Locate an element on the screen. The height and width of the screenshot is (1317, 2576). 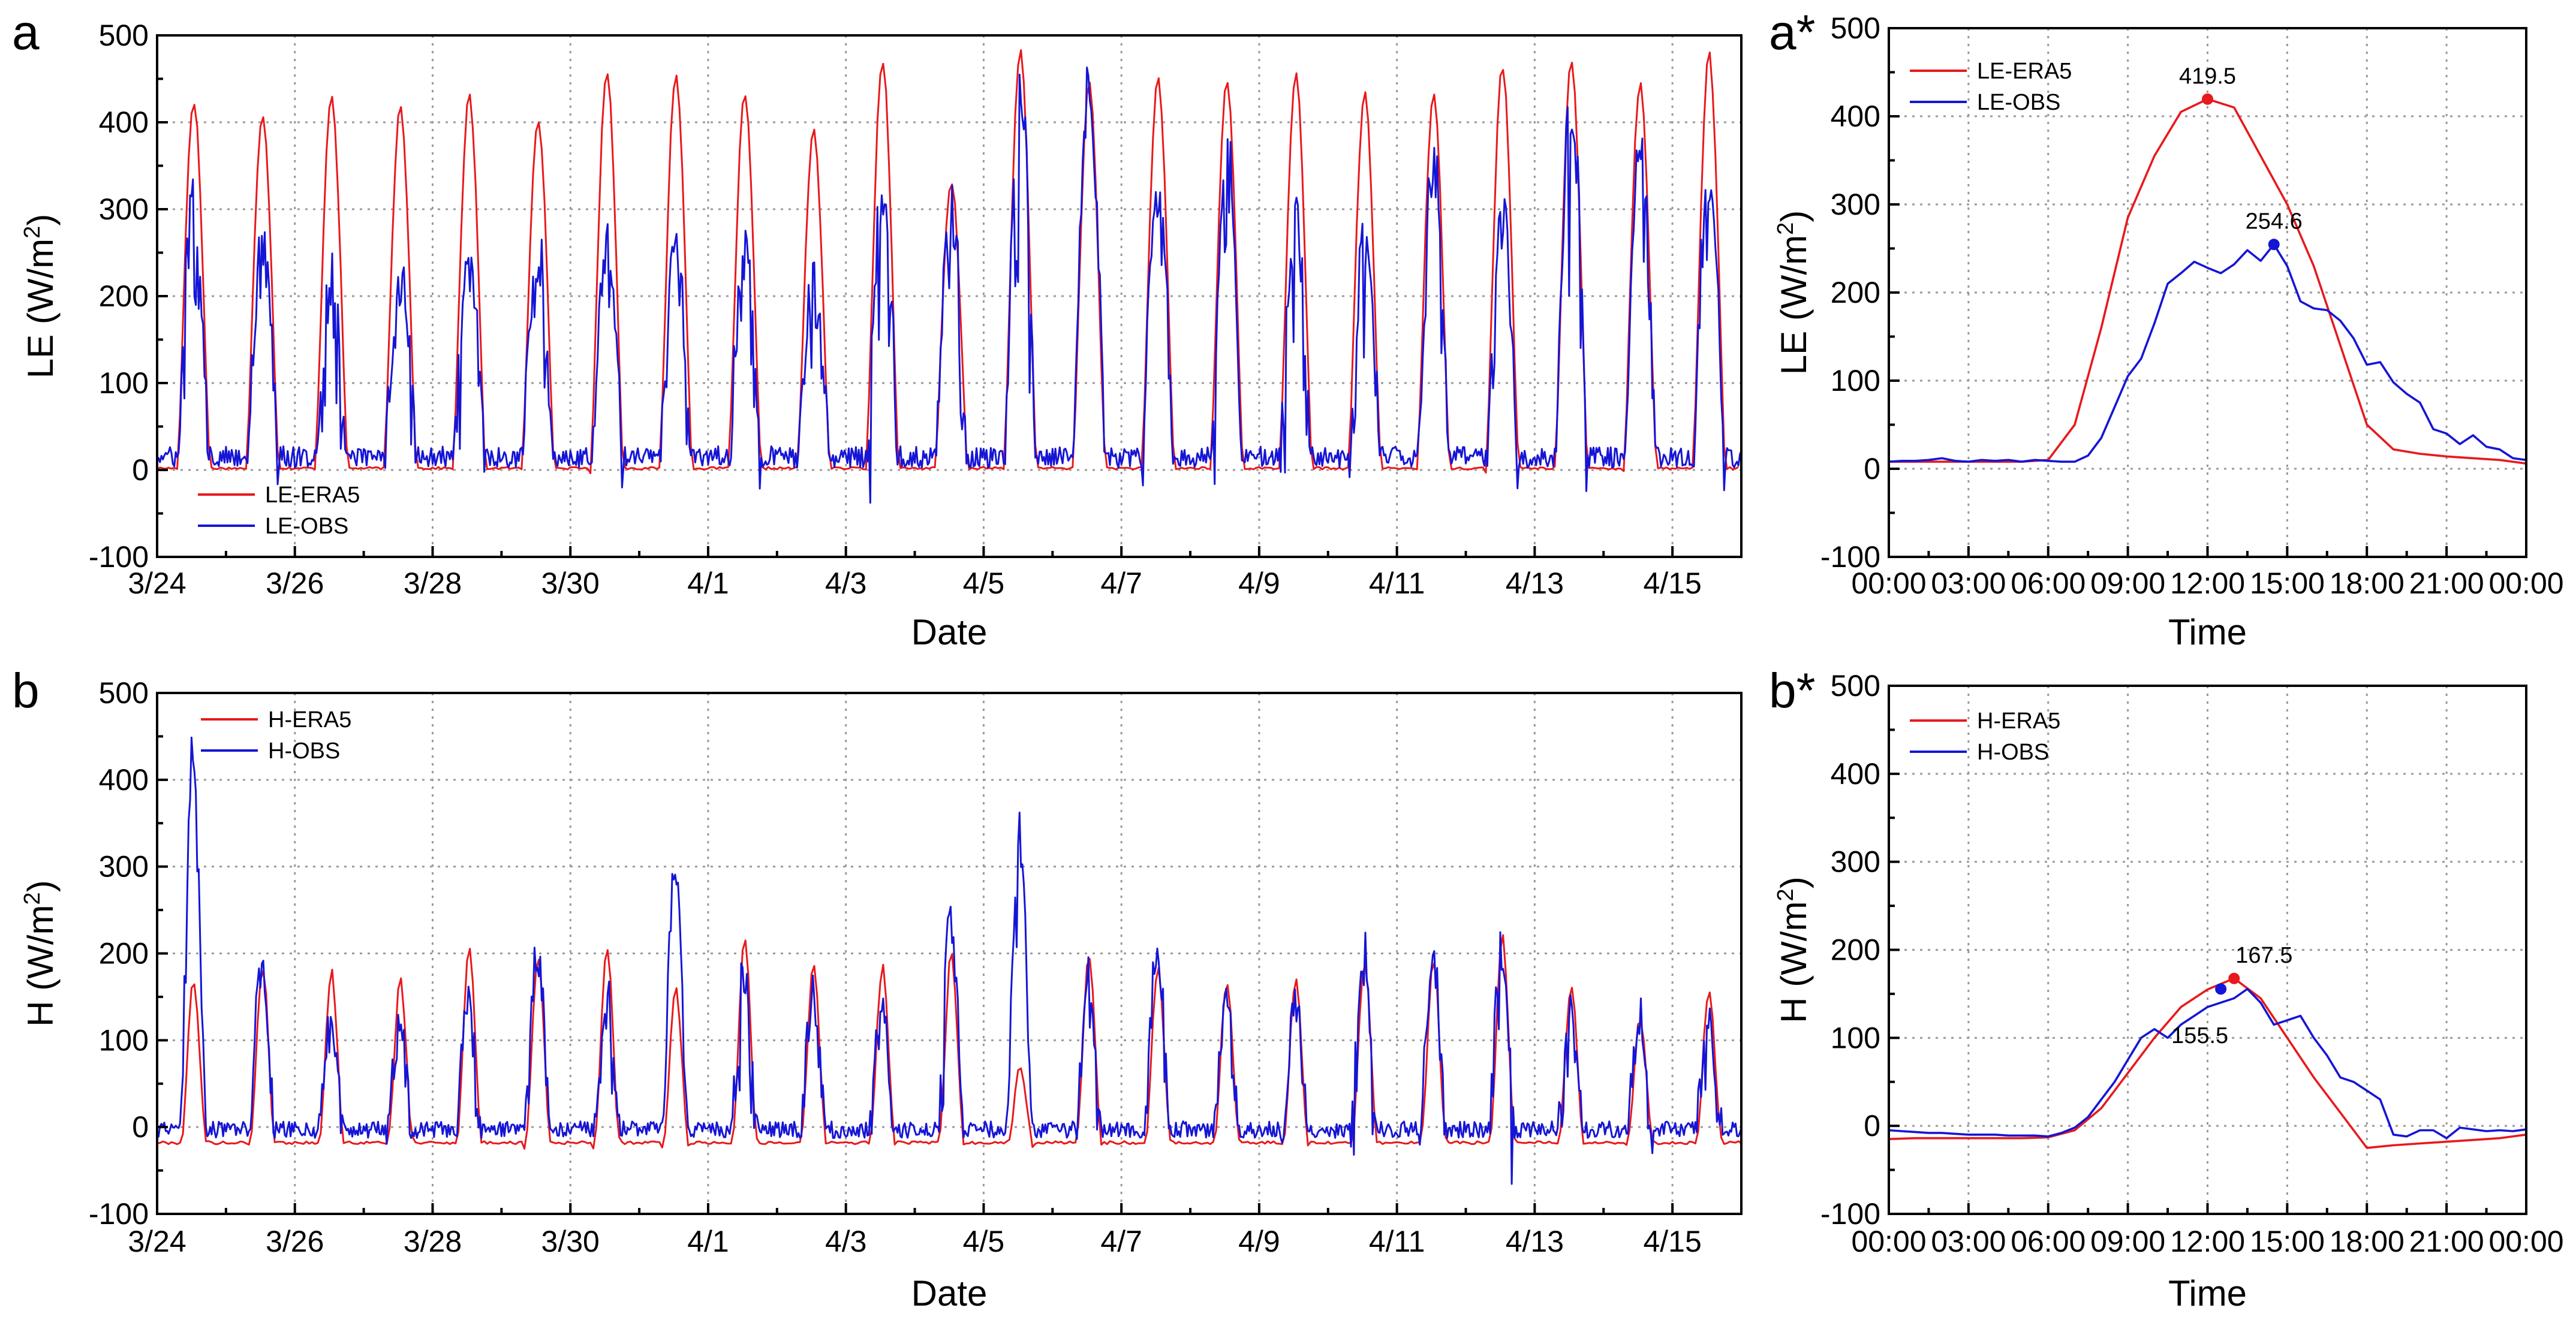
panel-a-legend-label-obs: LE-OBS is located at coordinates (306, 526).